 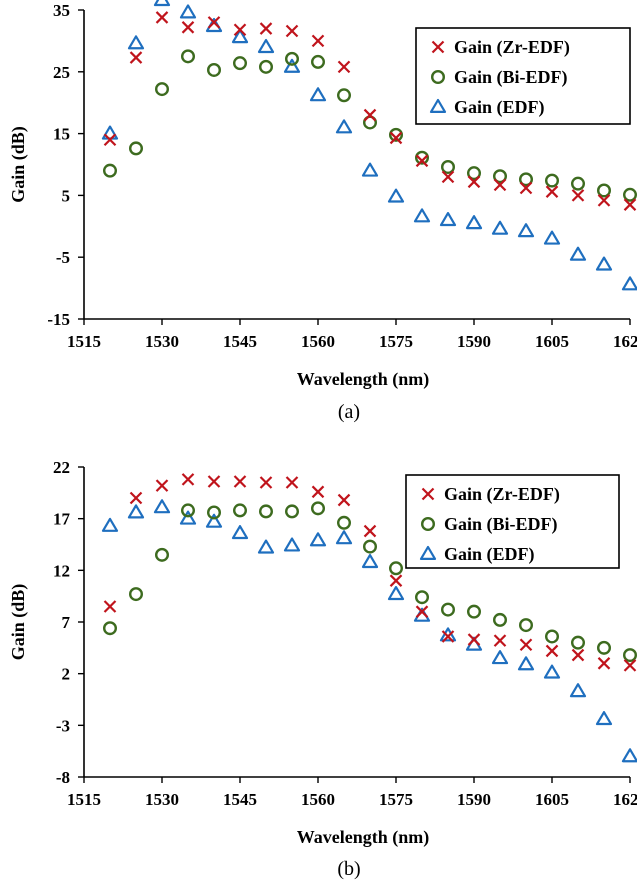 What do you see at coordinates (61, 72) in the screenshot?
I see `y-tick-label: 25` at bounding box center [61, 72].